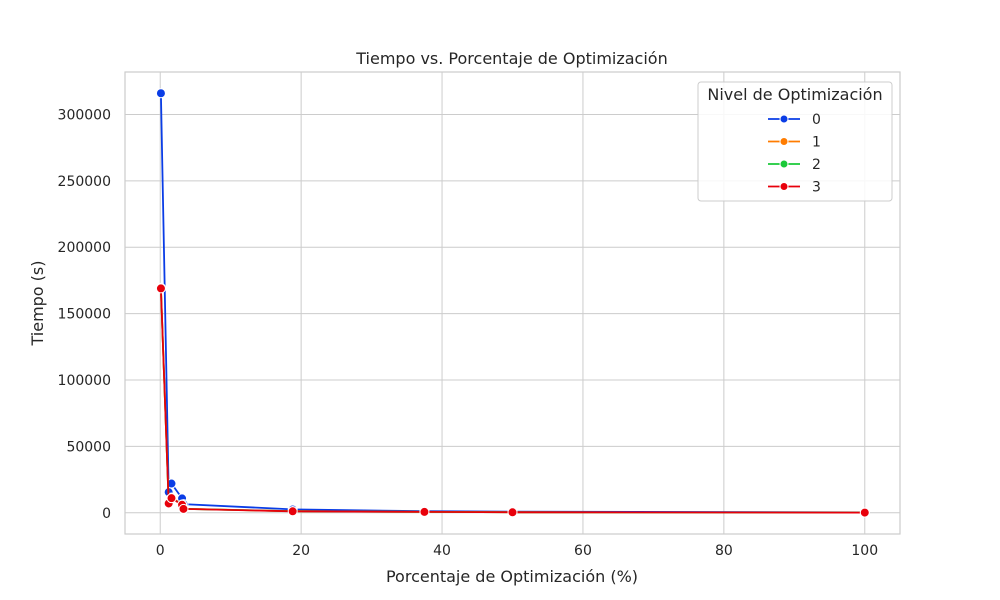 The width and height of the screenshot is (1000, 600). I want to click on chart-title: Tiempo vs. Porcentaje de Optimización, so click(511, 58).